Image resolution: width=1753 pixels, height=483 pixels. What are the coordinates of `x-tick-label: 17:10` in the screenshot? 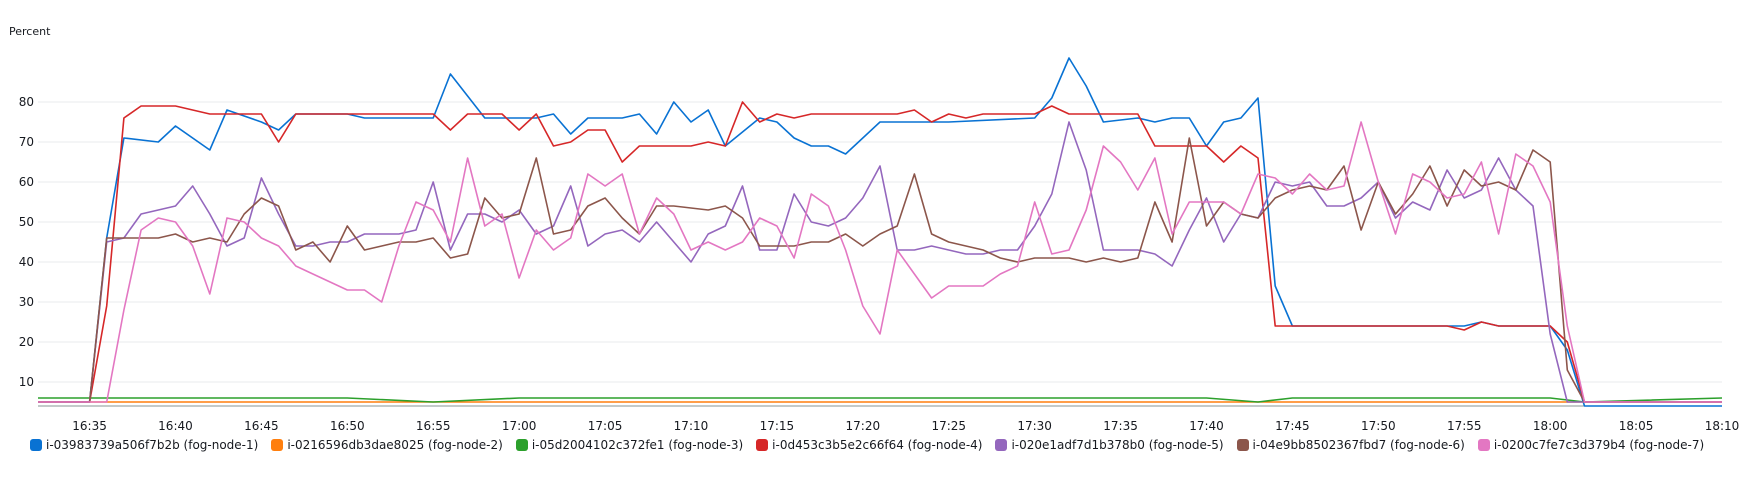 It's located at (691, 426).